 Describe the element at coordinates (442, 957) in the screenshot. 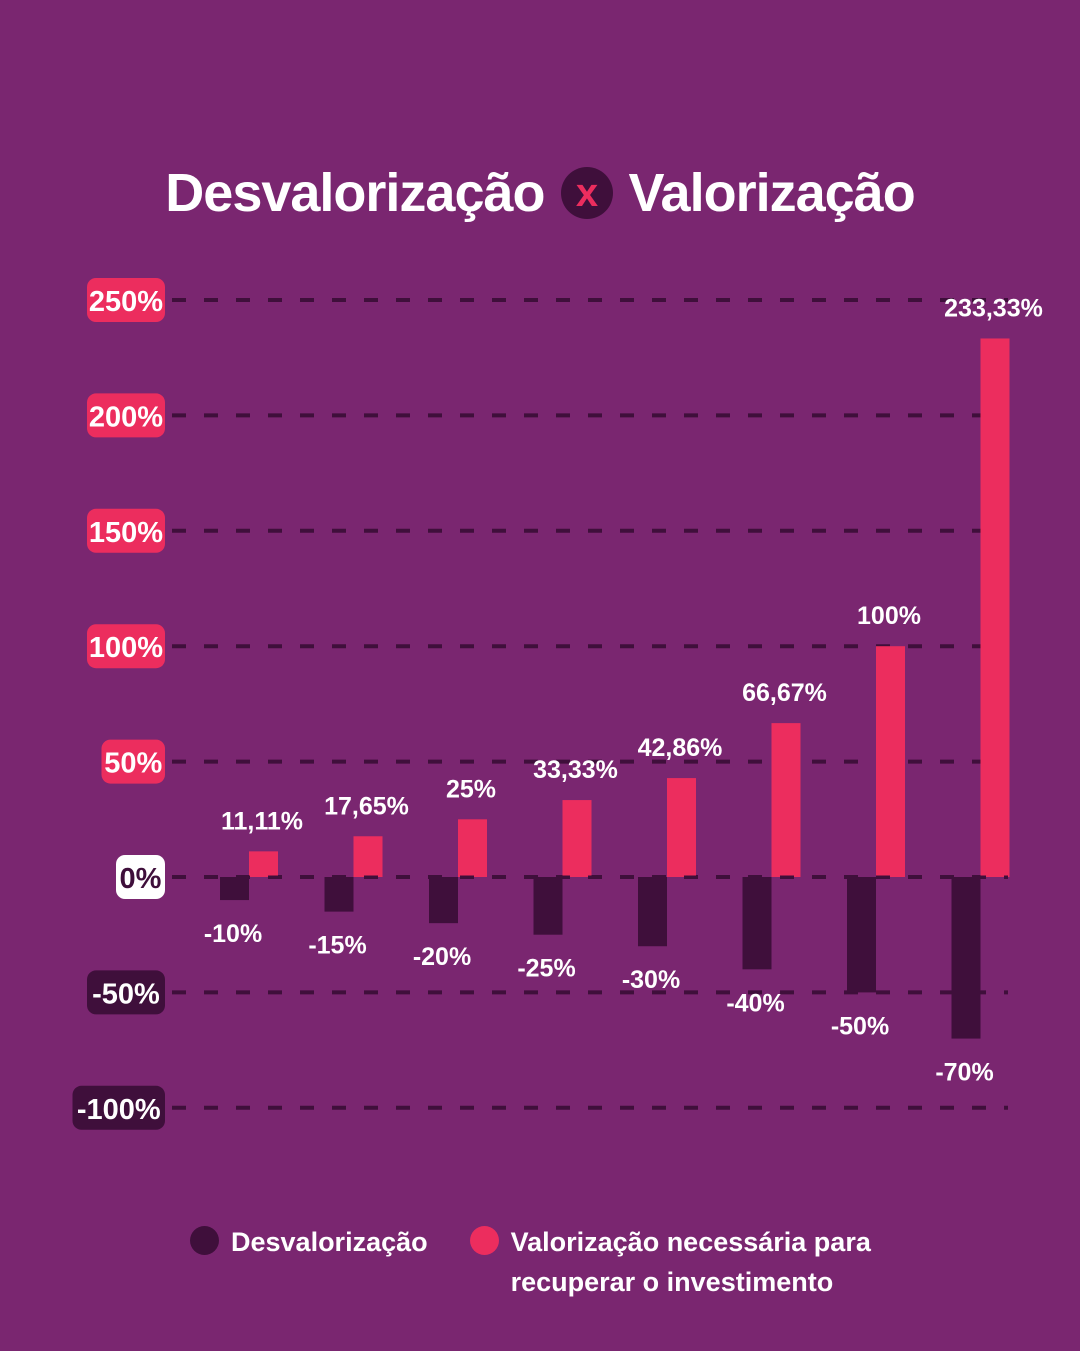

I see `data-label-depreciation: -20%` at that location.